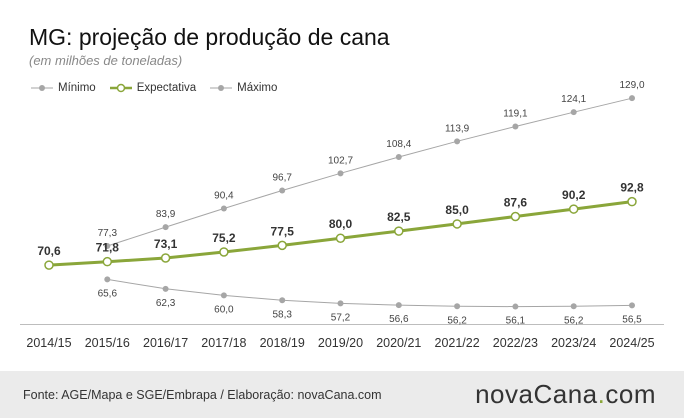 This screenshot has height=418, width=684. I want to click on data-label-maximo-10: 129,0, so click(631, 85).